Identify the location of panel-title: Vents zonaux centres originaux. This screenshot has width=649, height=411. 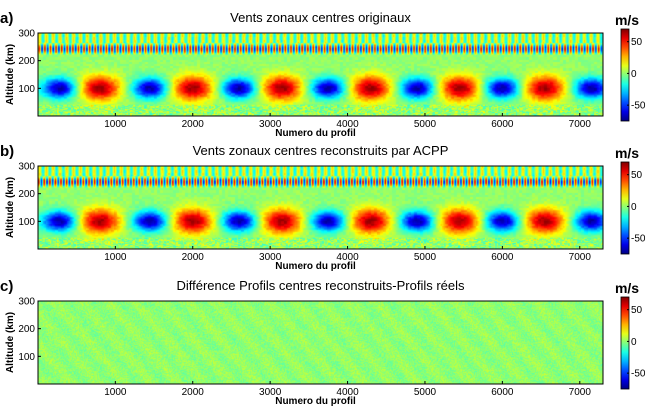
(320, 17).